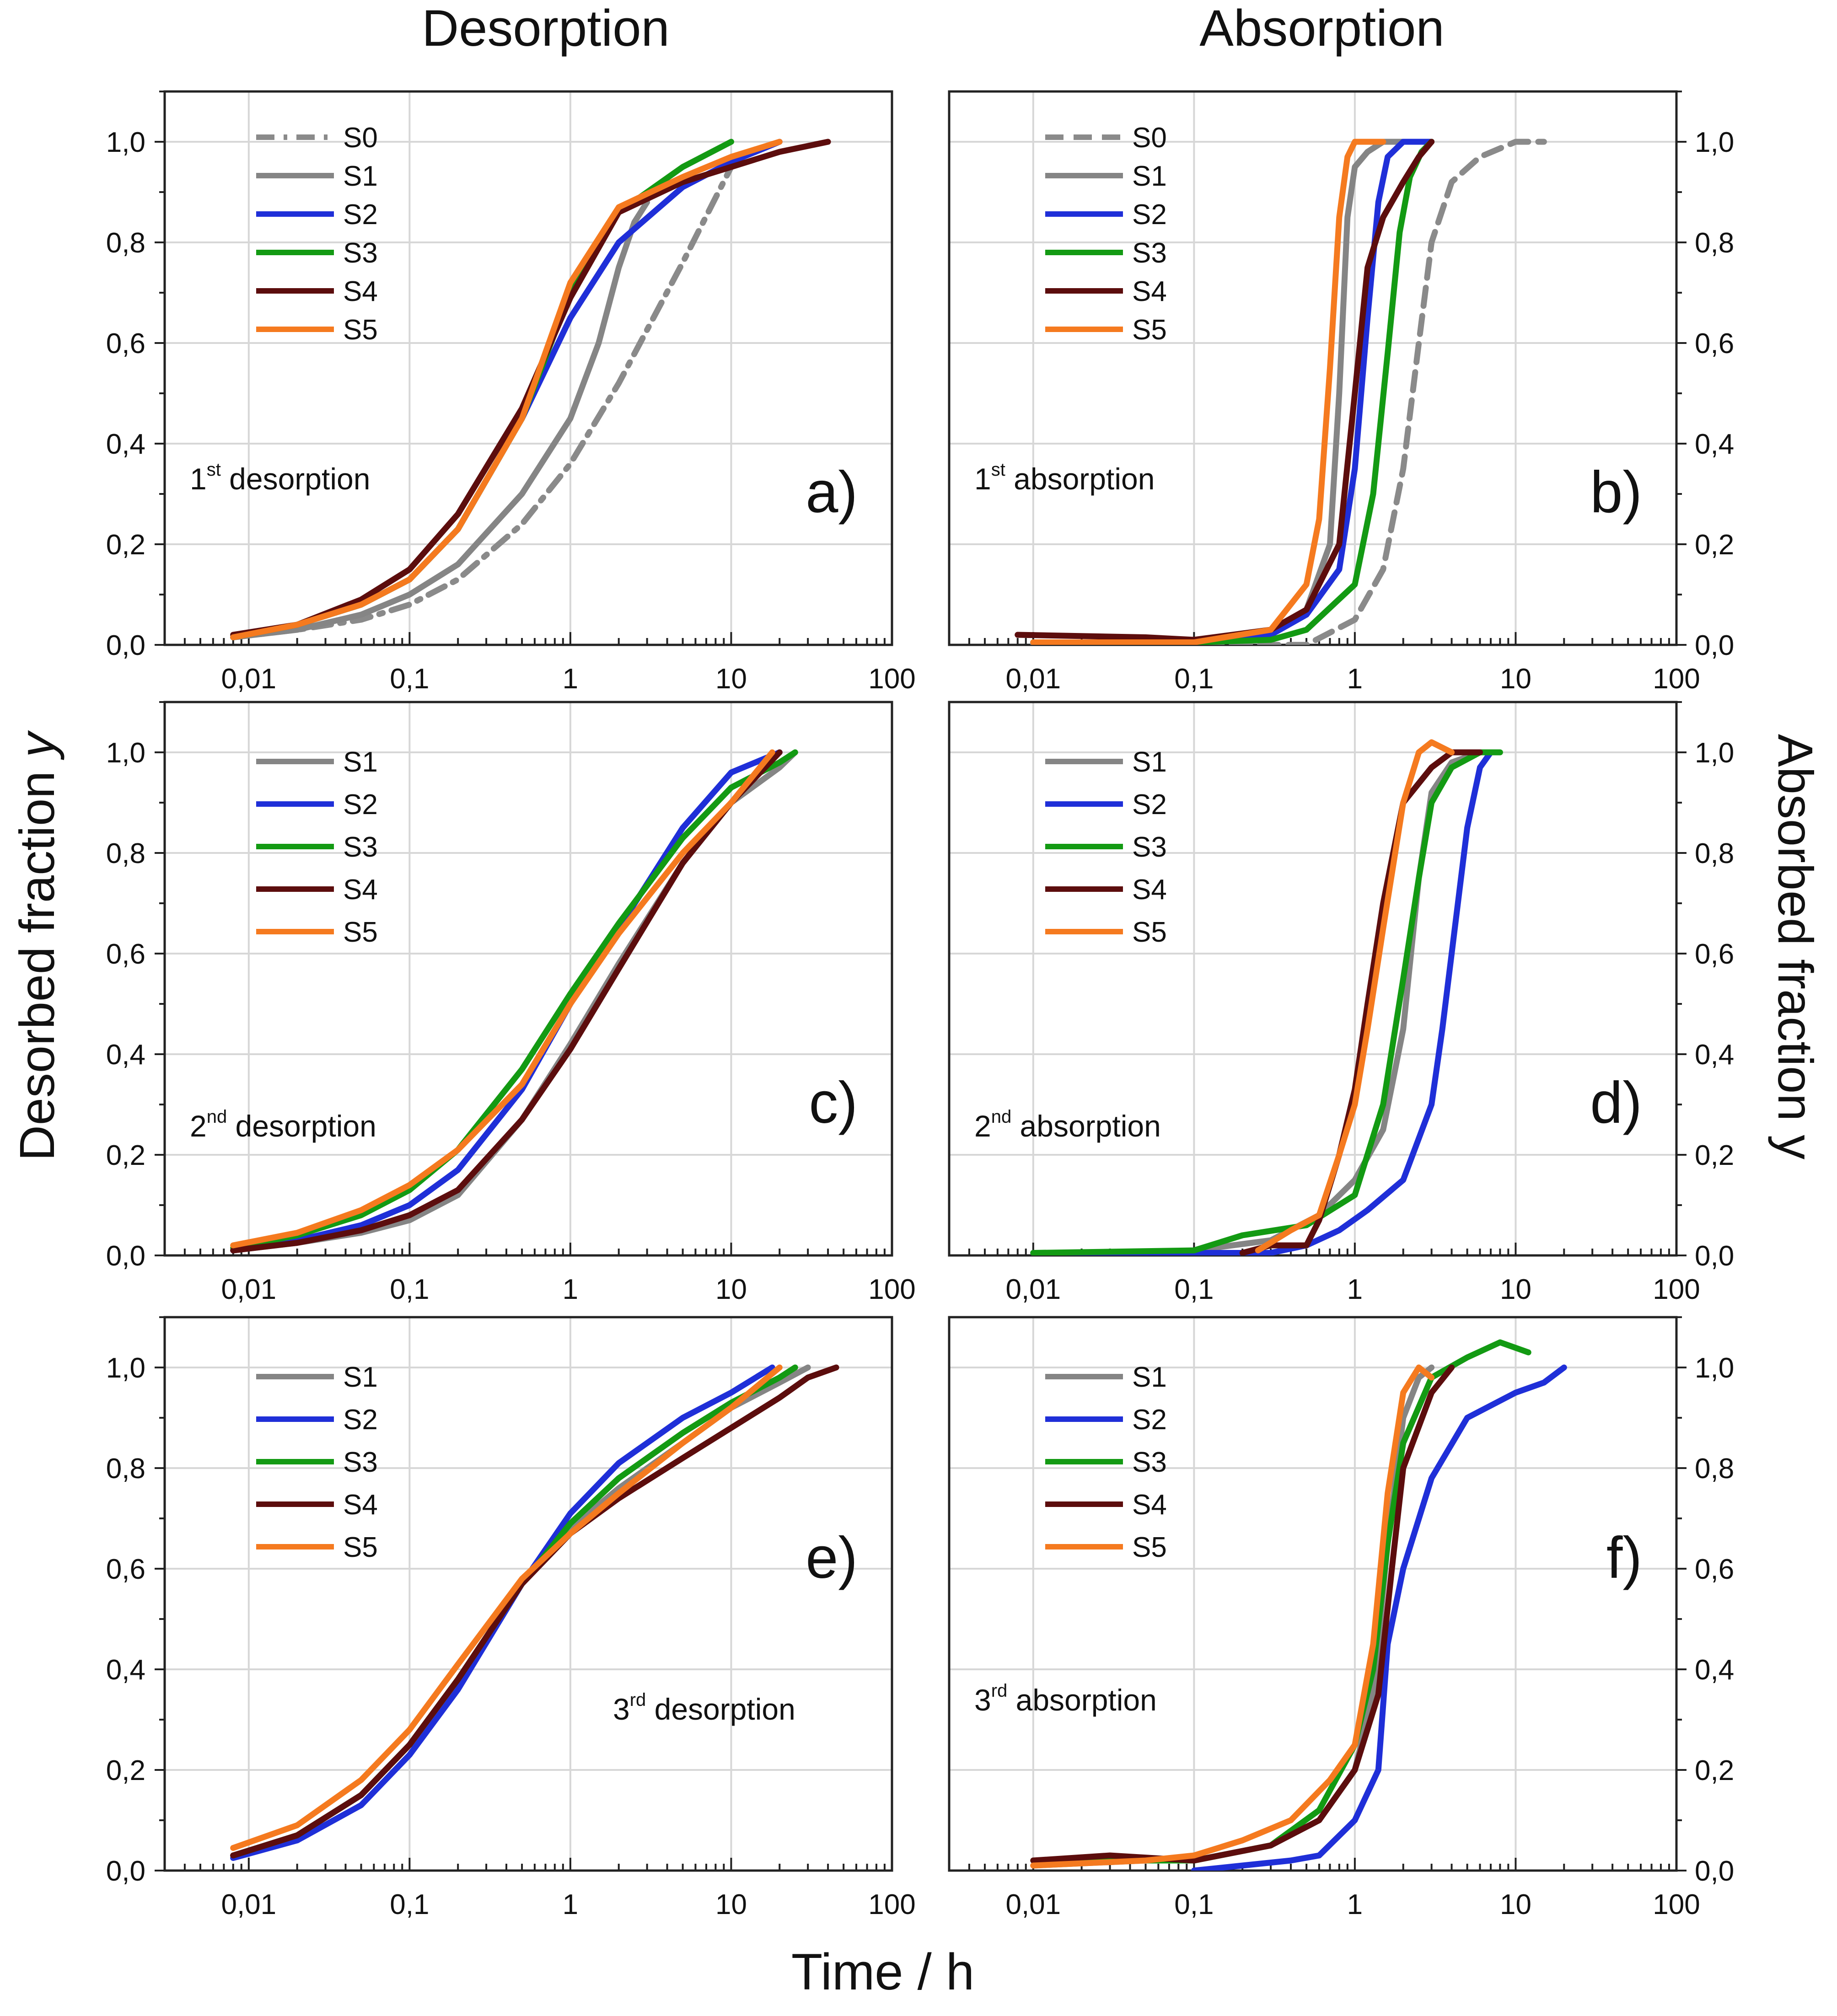  I want to click on series-line-s1, so click(440, 419).